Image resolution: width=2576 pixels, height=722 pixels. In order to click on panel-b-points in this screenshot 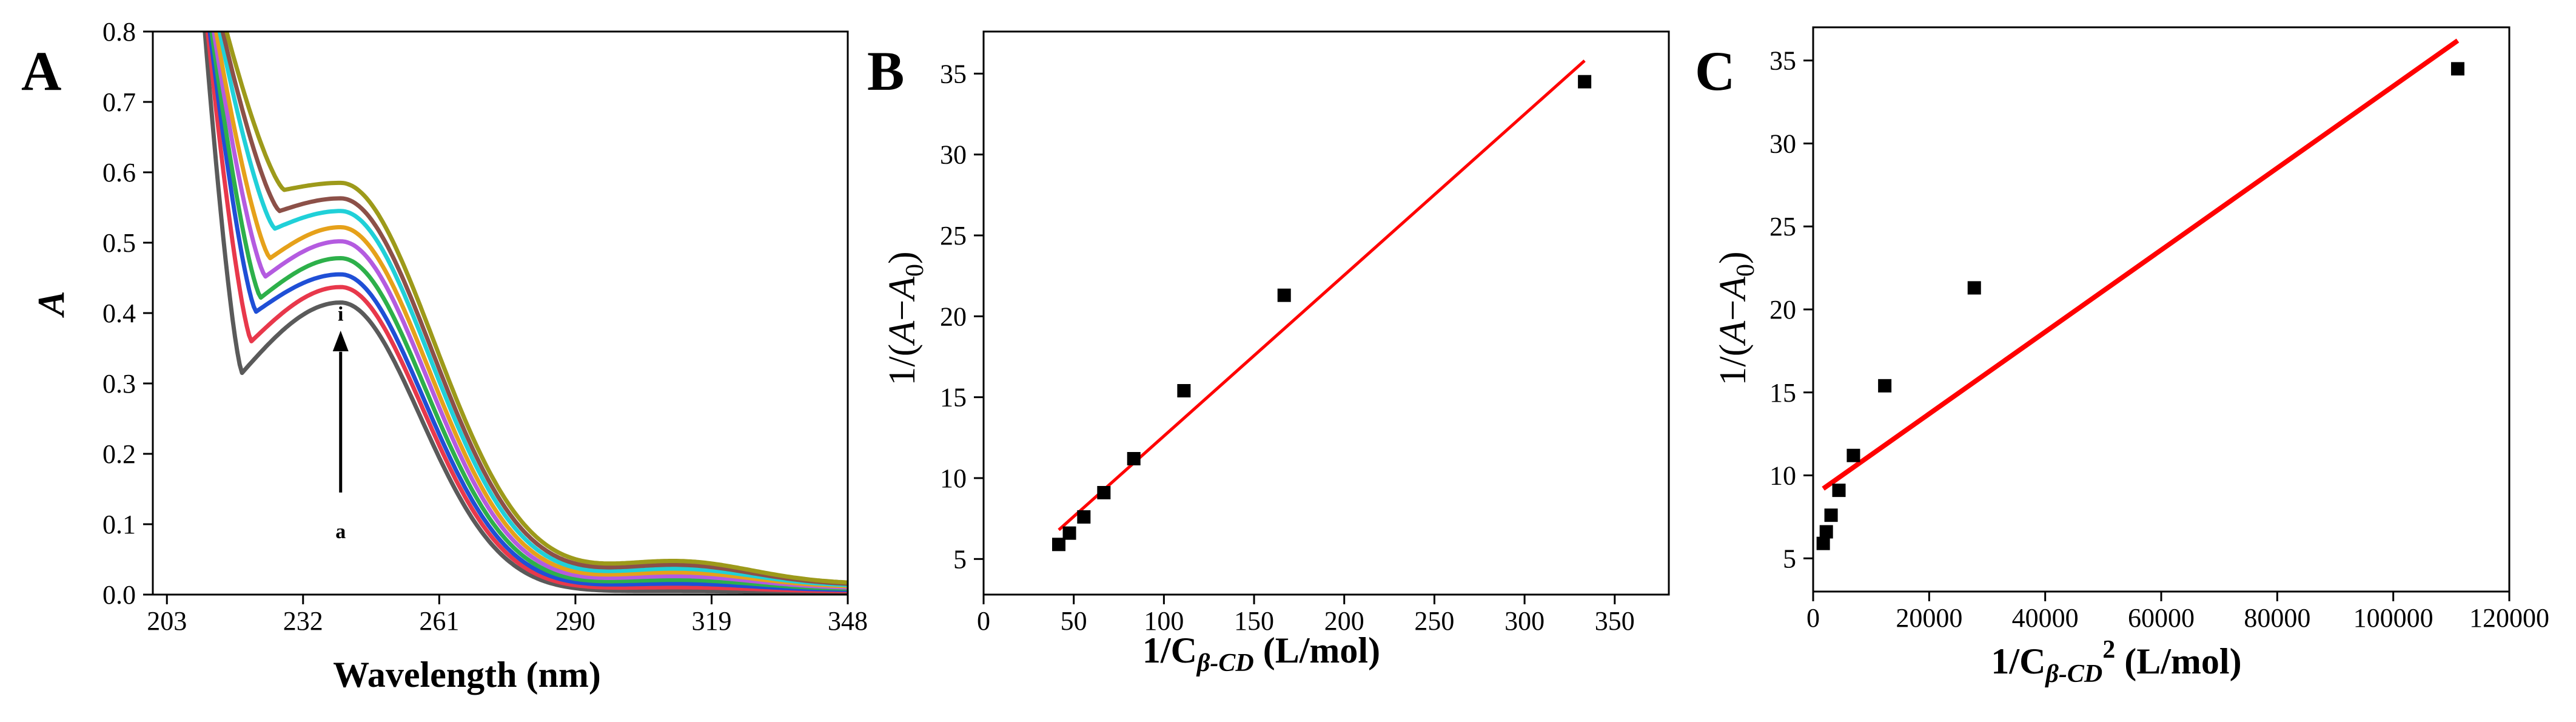, I will do `click(1322, 313)`.